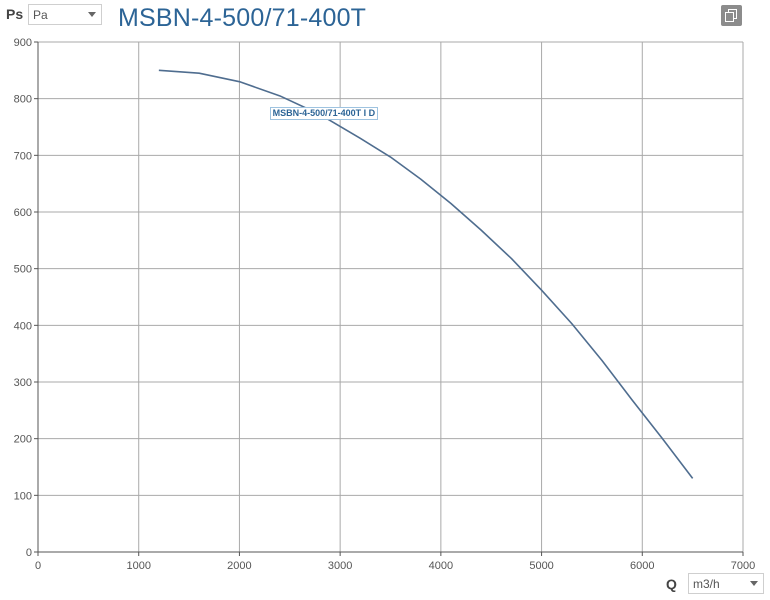  Describe the element at coordinates (23, 213) in the screenshot. I see `y-tick-label: 600` at that location.